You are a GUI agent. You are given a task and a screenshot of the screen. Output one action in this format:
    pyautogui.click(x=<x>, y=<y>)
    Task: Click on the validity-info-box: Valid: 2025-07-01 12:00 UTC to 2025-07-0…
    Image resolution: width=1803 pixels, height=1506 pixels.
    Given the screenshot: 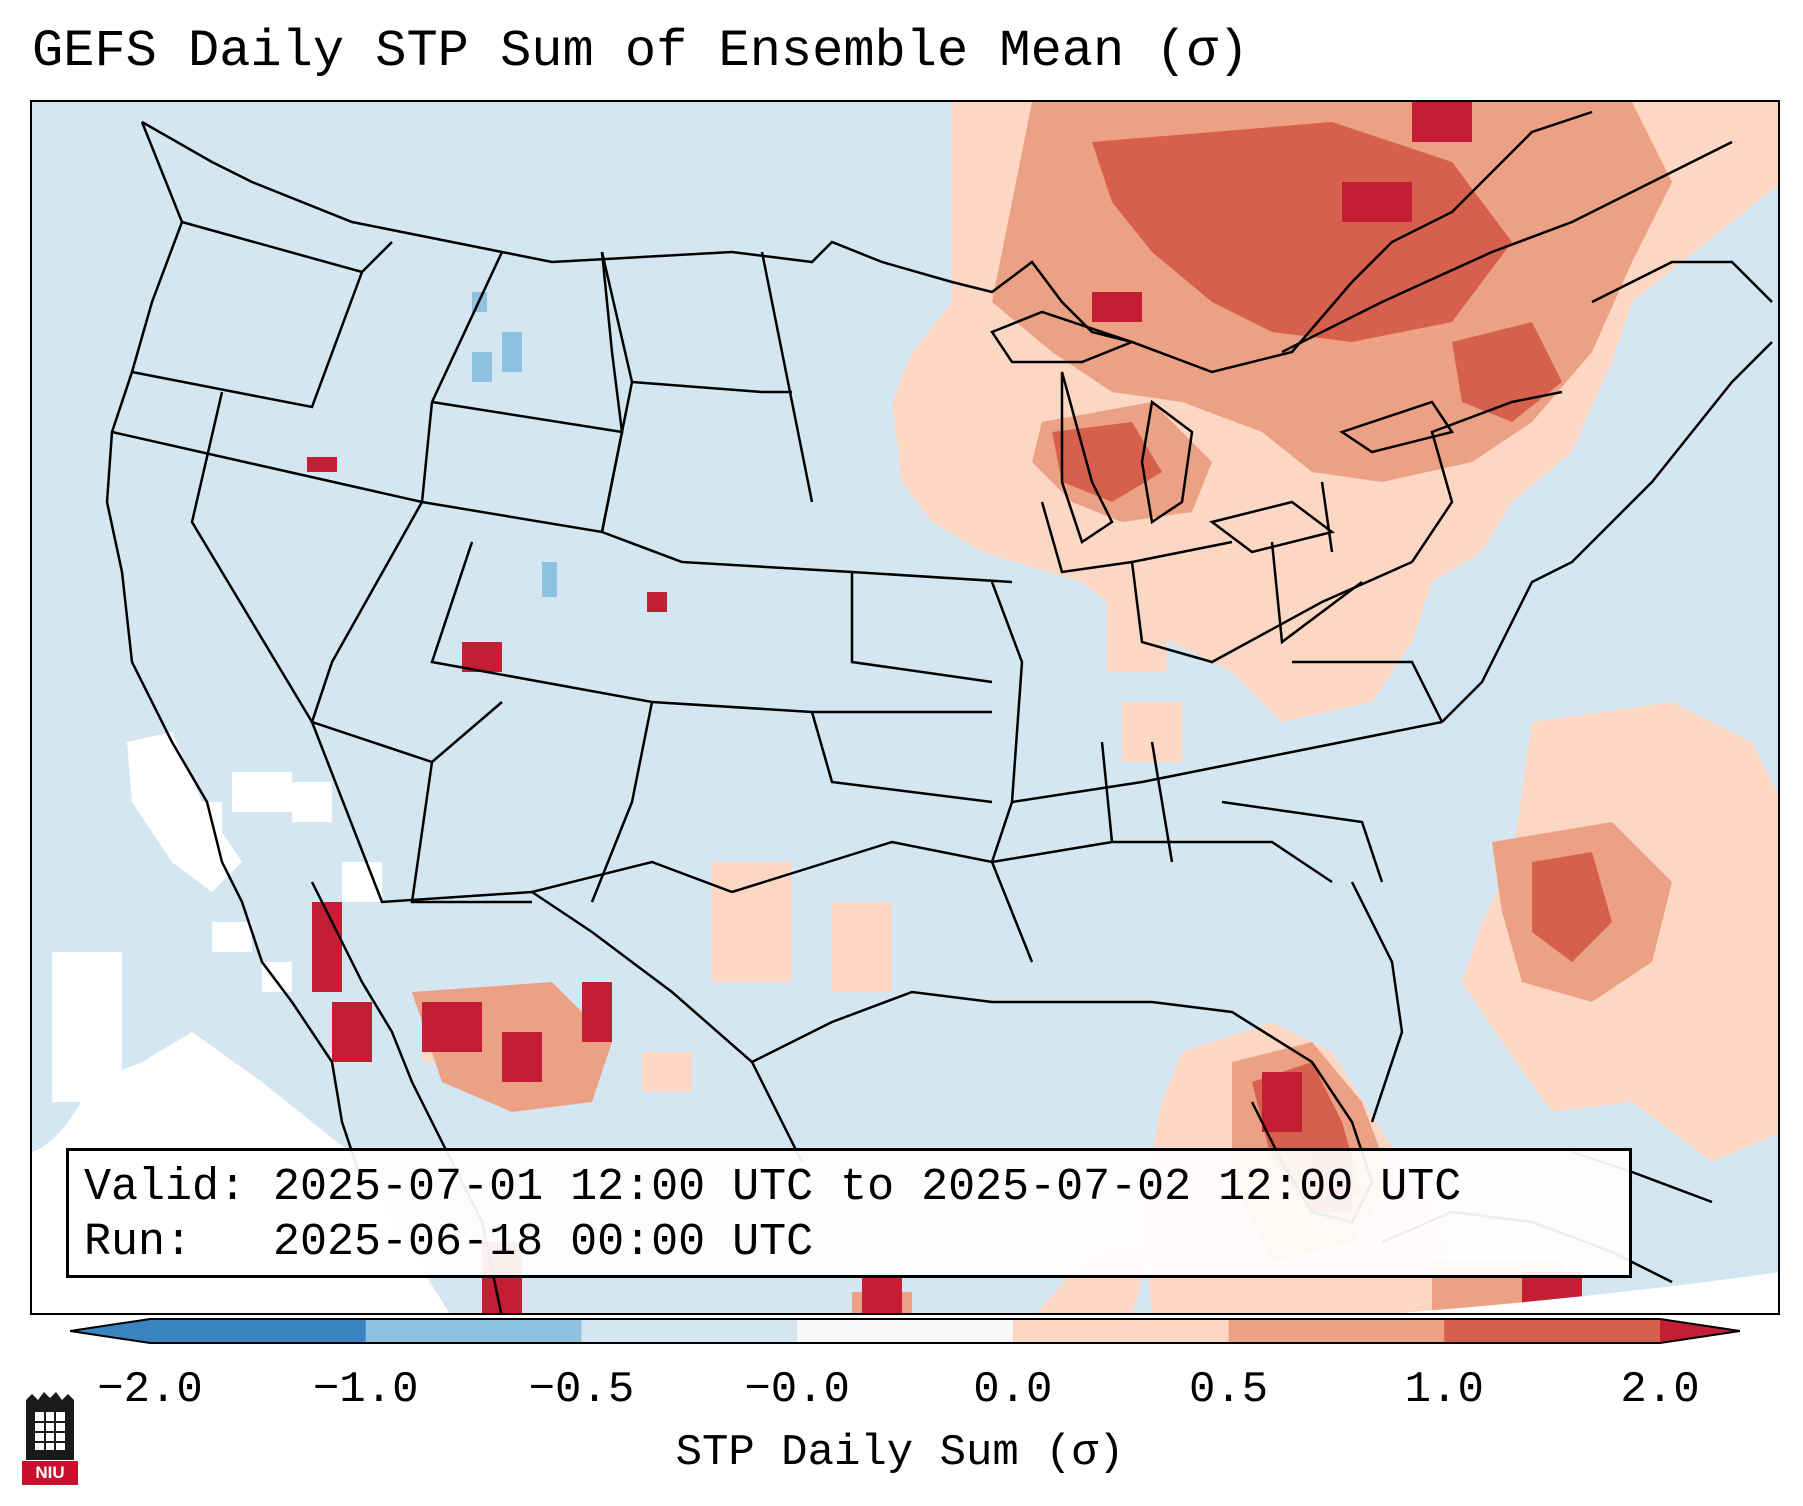 What is the action you would take?
    pyautogui.click(x=849, y=1213)
    